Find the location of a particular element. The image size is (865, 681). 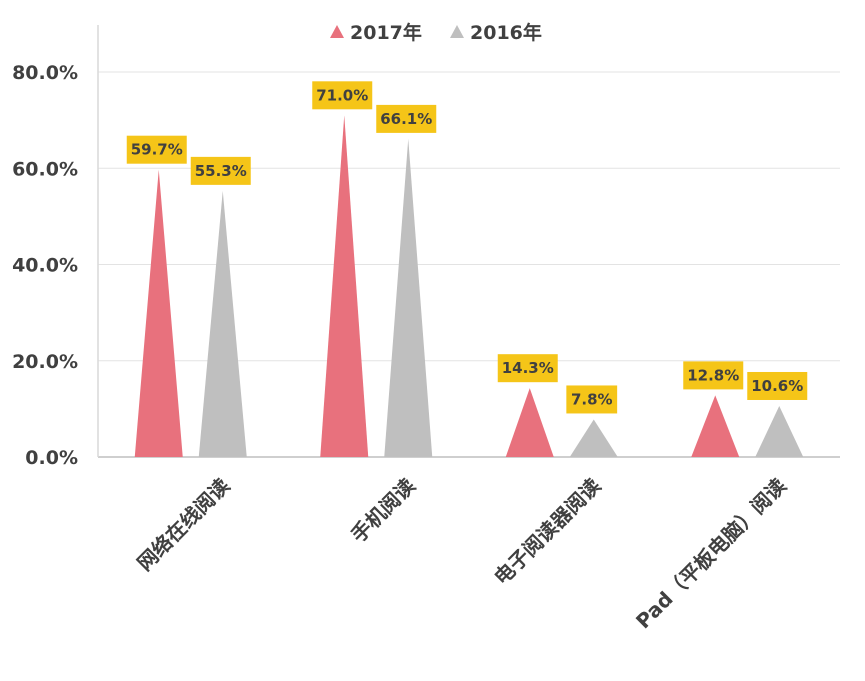

legend-label: 2017年 is located at coordinates (386, 32).